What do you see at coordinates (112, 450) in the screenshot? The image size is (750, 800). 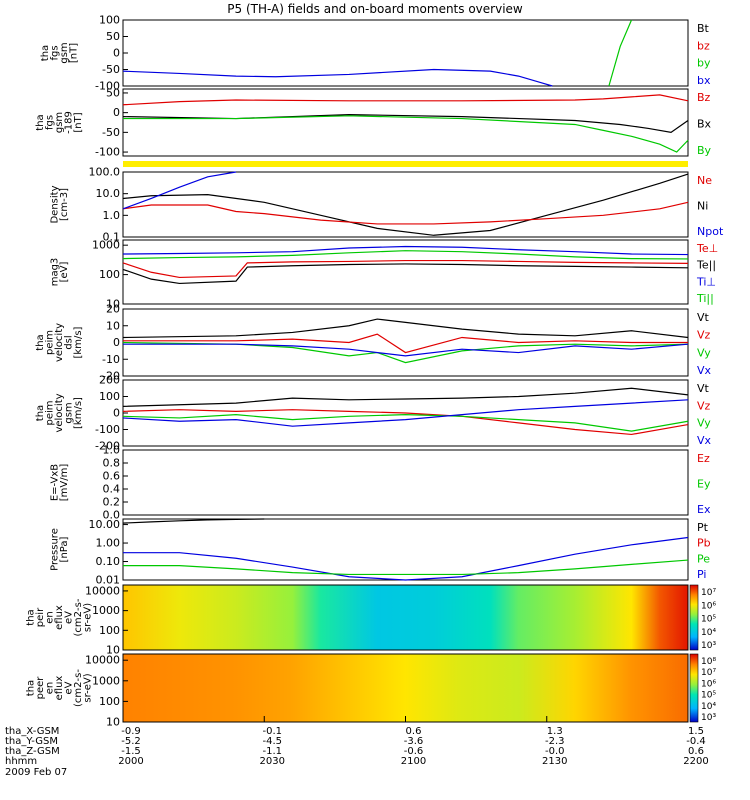 I see `y-tick-label: 1.0` at bounding box center [112, 450].